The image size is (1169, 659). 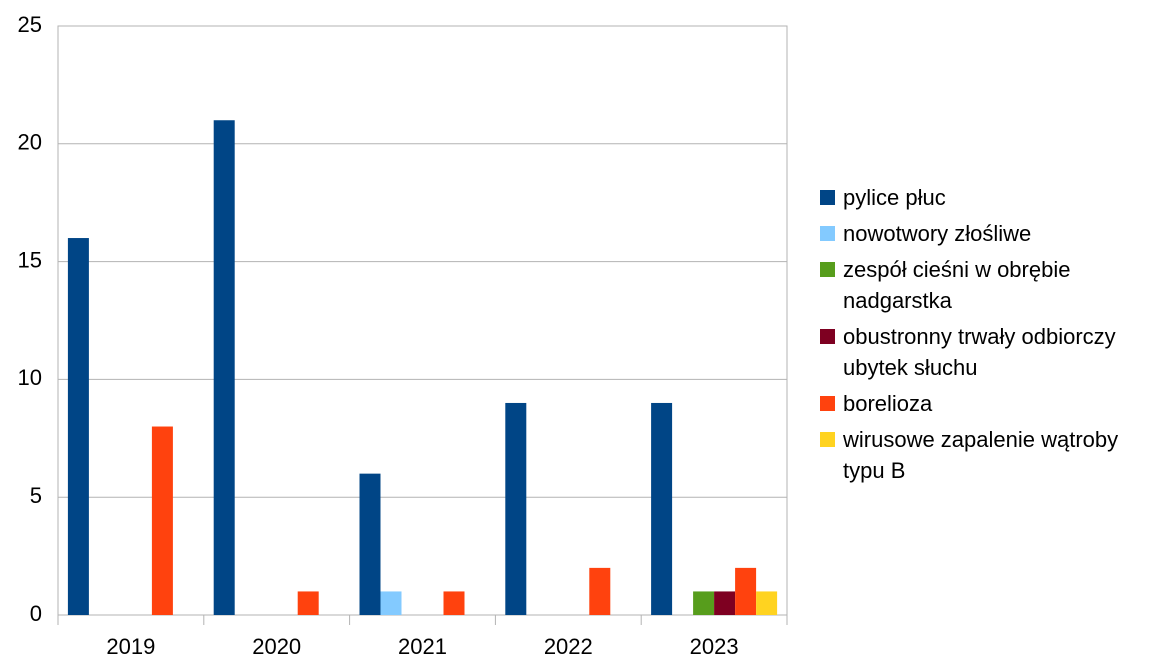 What do you see at coordinates (992, 197) in the screenshot?
I see `legend-item: pylice płuc` at bounding box center [992, 197].